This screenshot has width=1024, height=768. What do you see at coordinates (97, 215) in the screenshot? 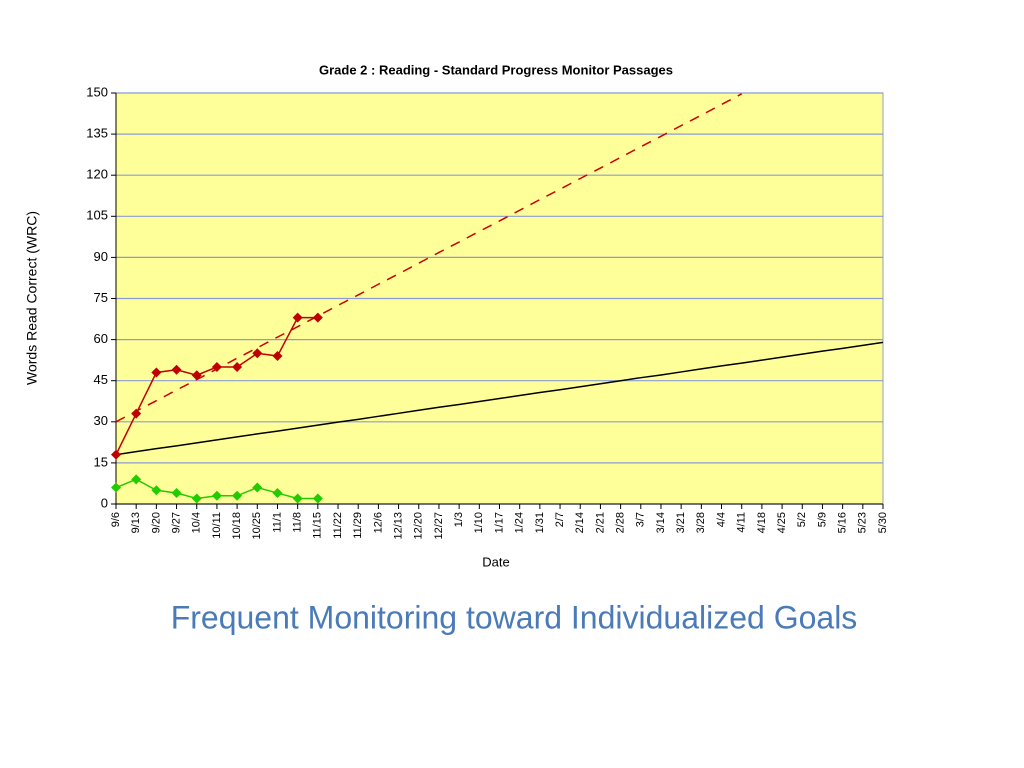
I see `y-tick-label: 105` at bounding box center [97, 215].